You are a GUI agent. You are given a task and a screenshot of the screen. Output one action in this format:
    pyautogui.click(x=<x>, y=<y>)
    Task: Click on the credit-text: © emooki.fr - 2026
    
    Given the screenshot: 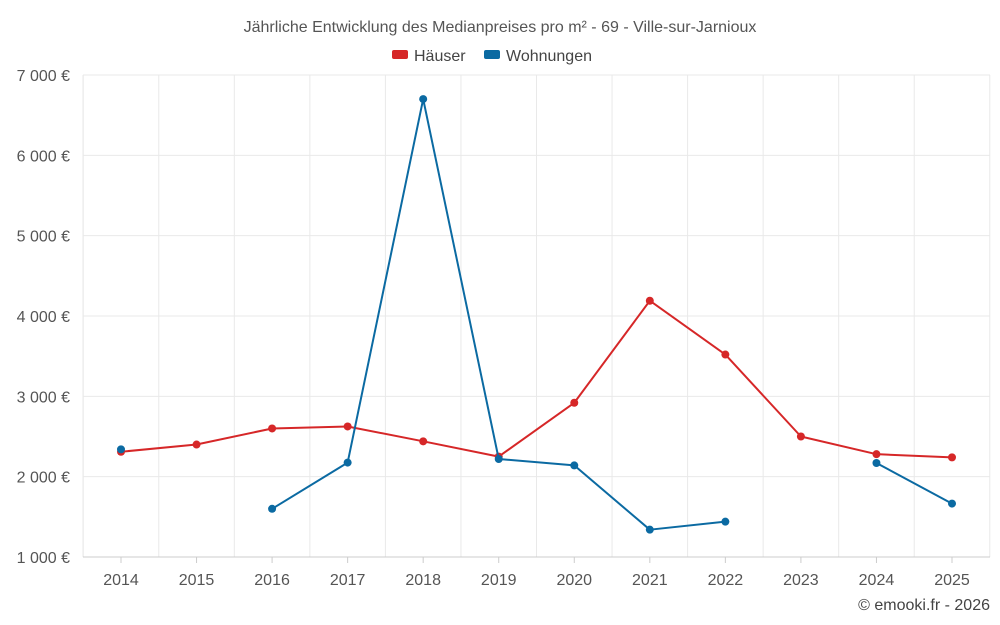 What is the action you would take?
    pyautogui.click(x=924, y=605)
    